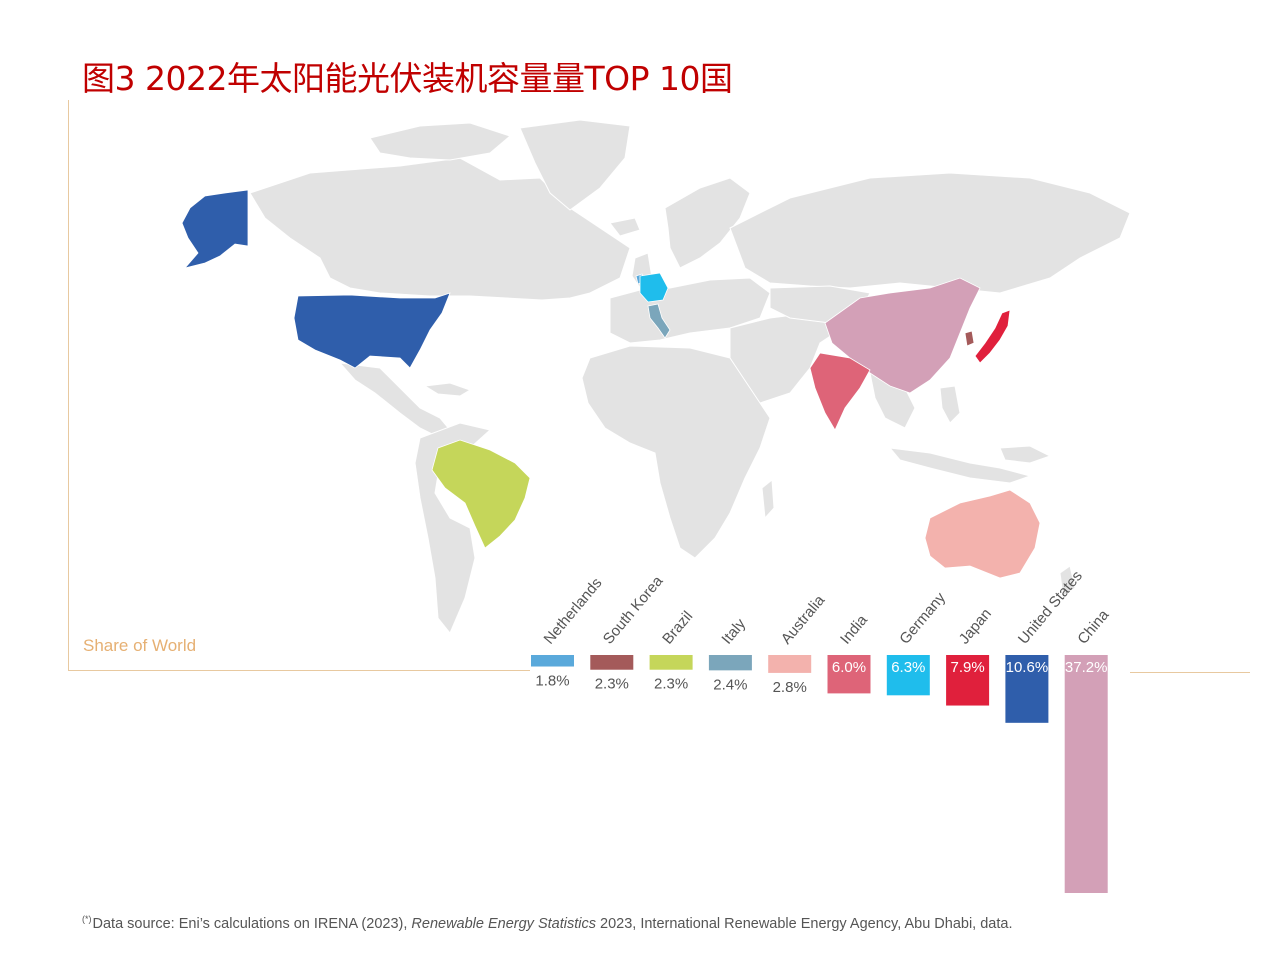 The height and width of the screenshot is (954, 1280). I want to click on bar-brazil, so click(671, 662).